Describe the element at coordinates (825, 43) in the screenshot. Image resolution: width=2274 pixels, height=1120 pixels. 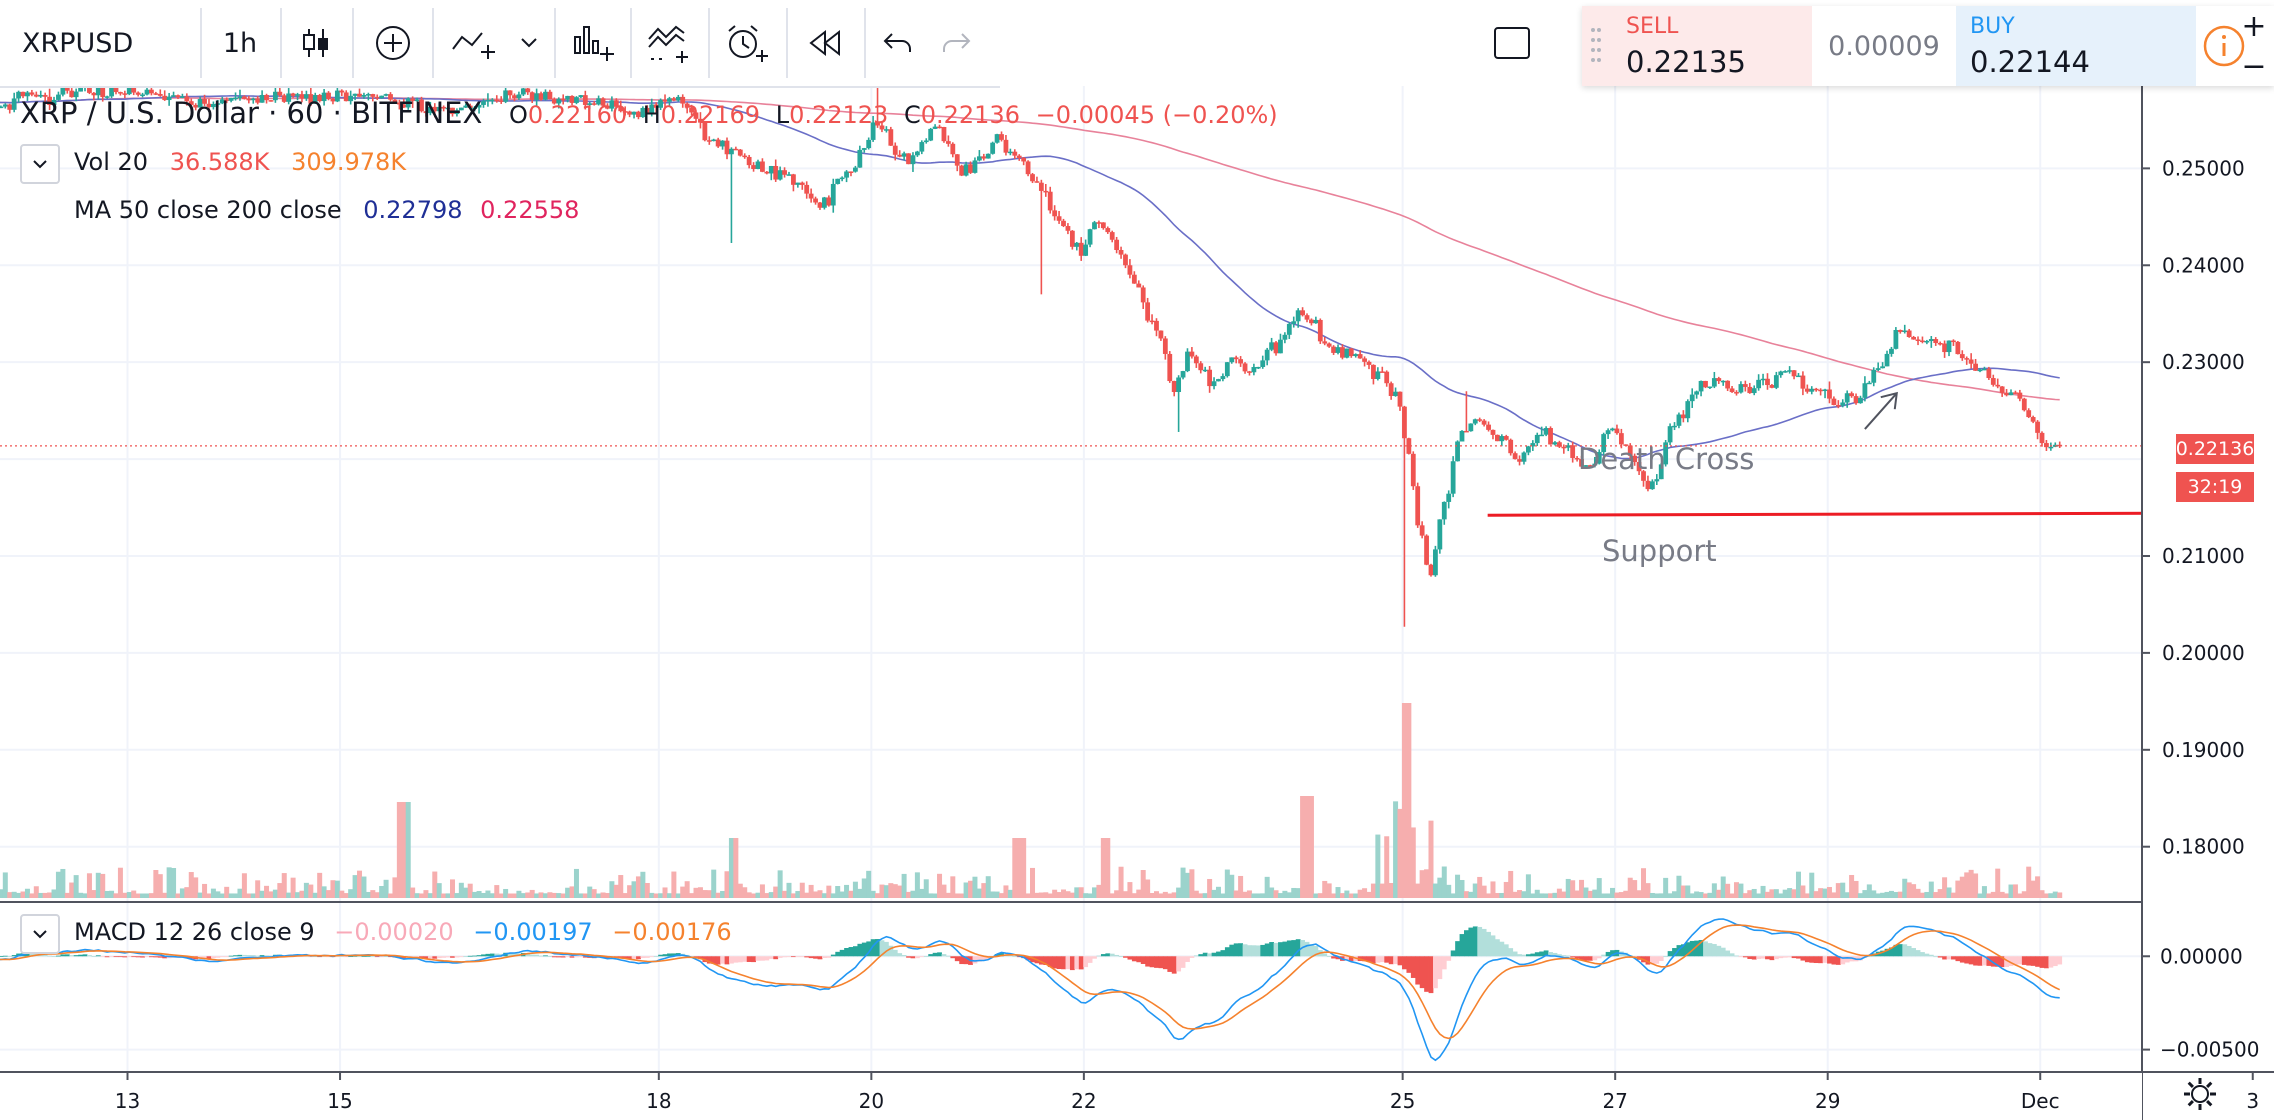
I see `replay-button` at that location.